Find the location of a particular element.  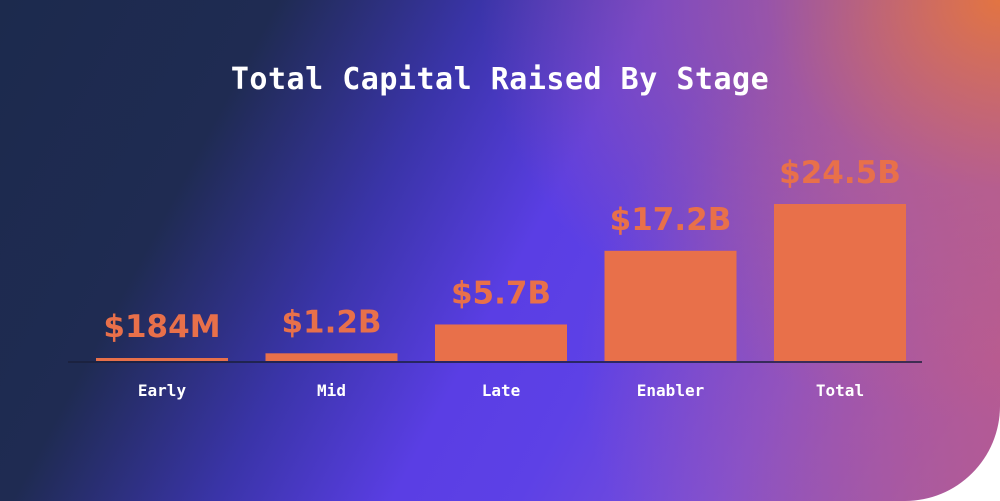

value-label-total: $24.5B is located at coordinates (840, 173).